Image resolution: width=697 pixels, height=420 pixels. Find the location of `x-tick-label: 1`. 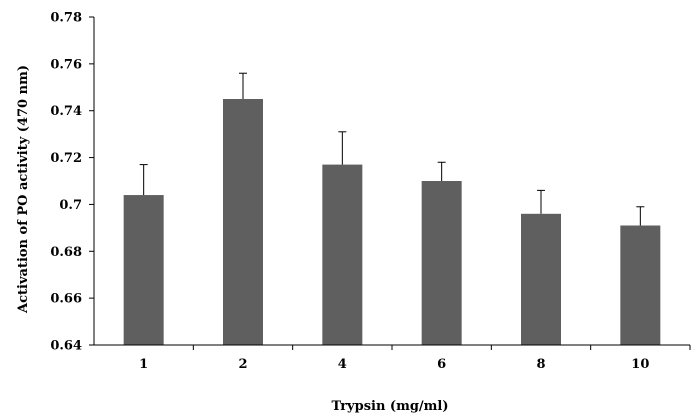

x-tick-label: 1 is located at coordinates (143, 364).